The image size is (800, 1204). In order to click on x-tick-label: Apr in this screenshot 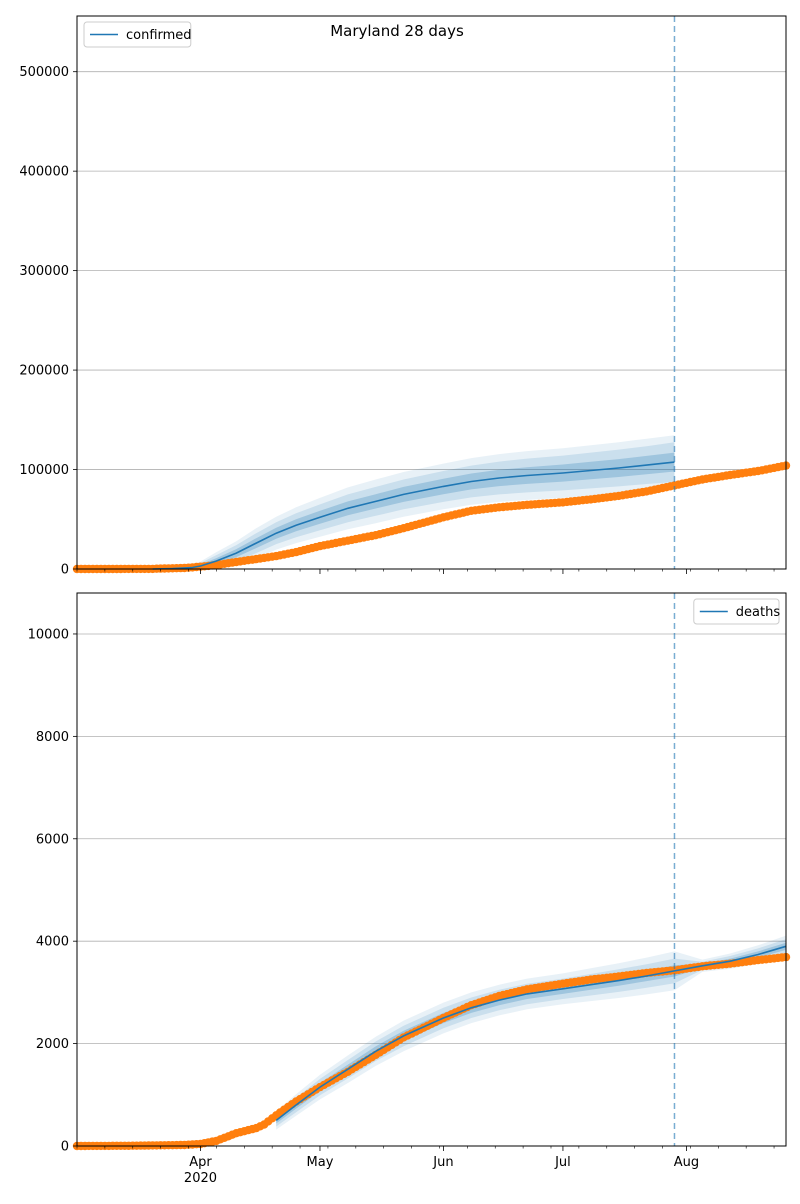, I will do `click(200, 1162)`.